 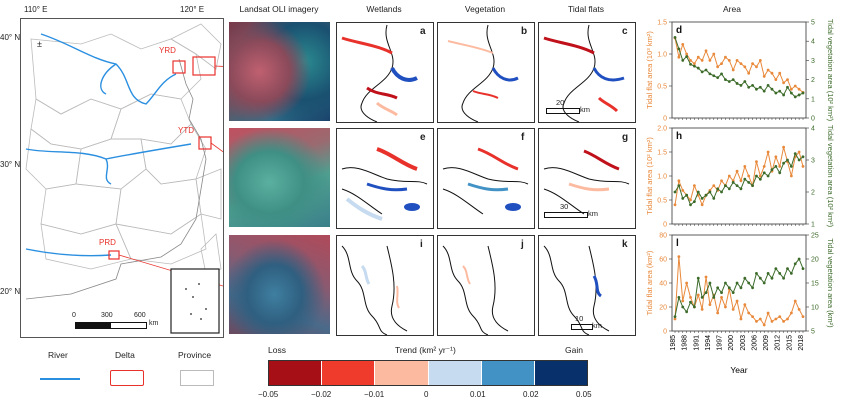 I want to click on imagery-ytd, so click(x=279, y=177).